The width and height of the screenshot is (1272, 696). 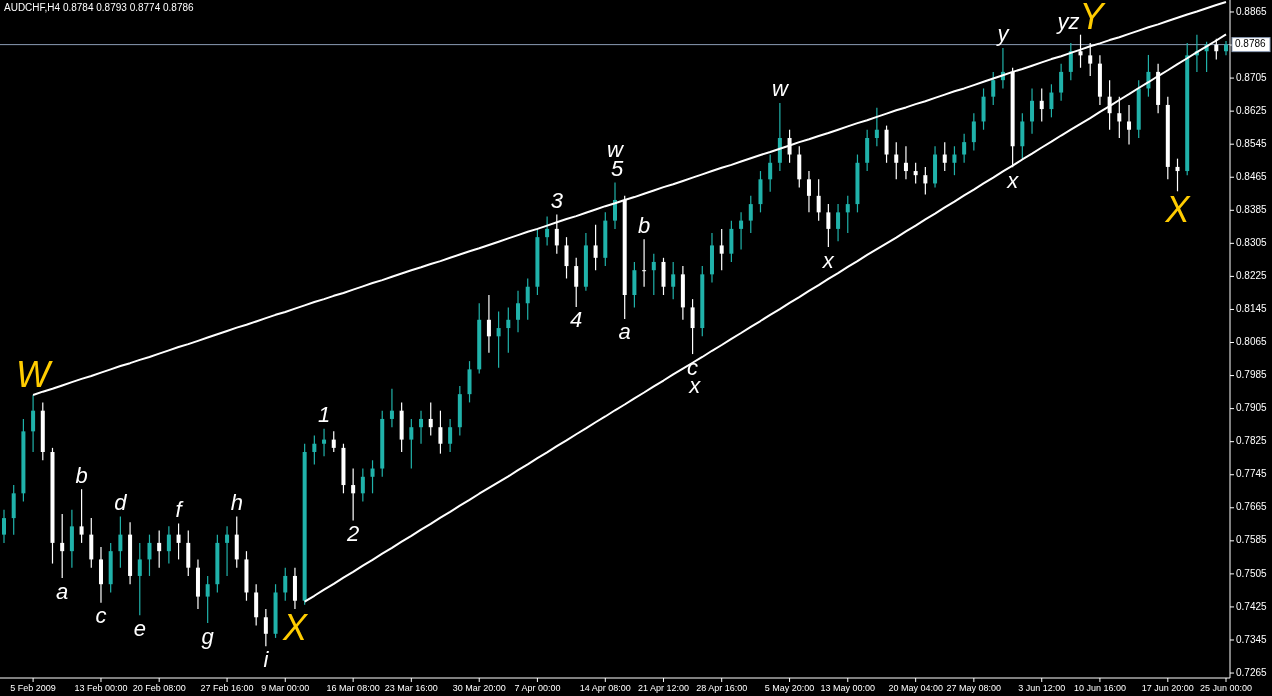 I want to click on text: w, so click(x=779, y=89).